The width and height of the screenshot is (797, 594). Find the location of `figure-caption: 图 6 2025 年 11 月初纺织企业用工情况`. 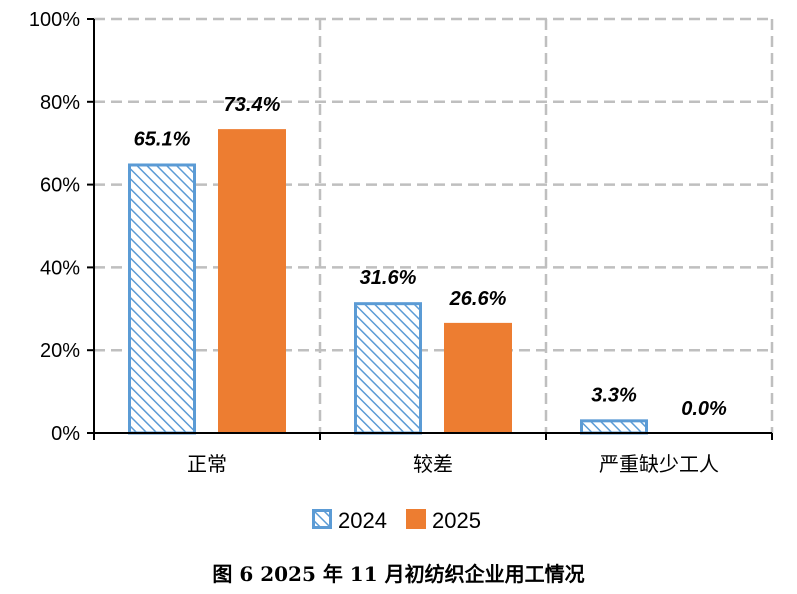

figure-caption: 图 6 2025 年 11 月初纺织企业用工情况 is located at coordinates (398, 574).